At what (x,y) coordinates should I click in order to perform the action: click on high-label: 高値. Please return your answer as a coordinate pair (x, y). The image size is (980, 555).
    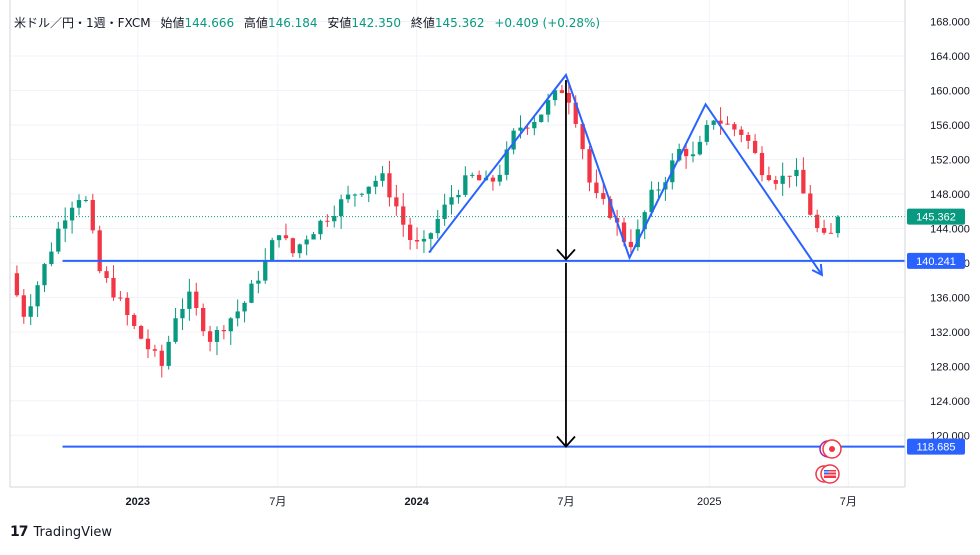
    Looking at the image, I should click on (255, 23).